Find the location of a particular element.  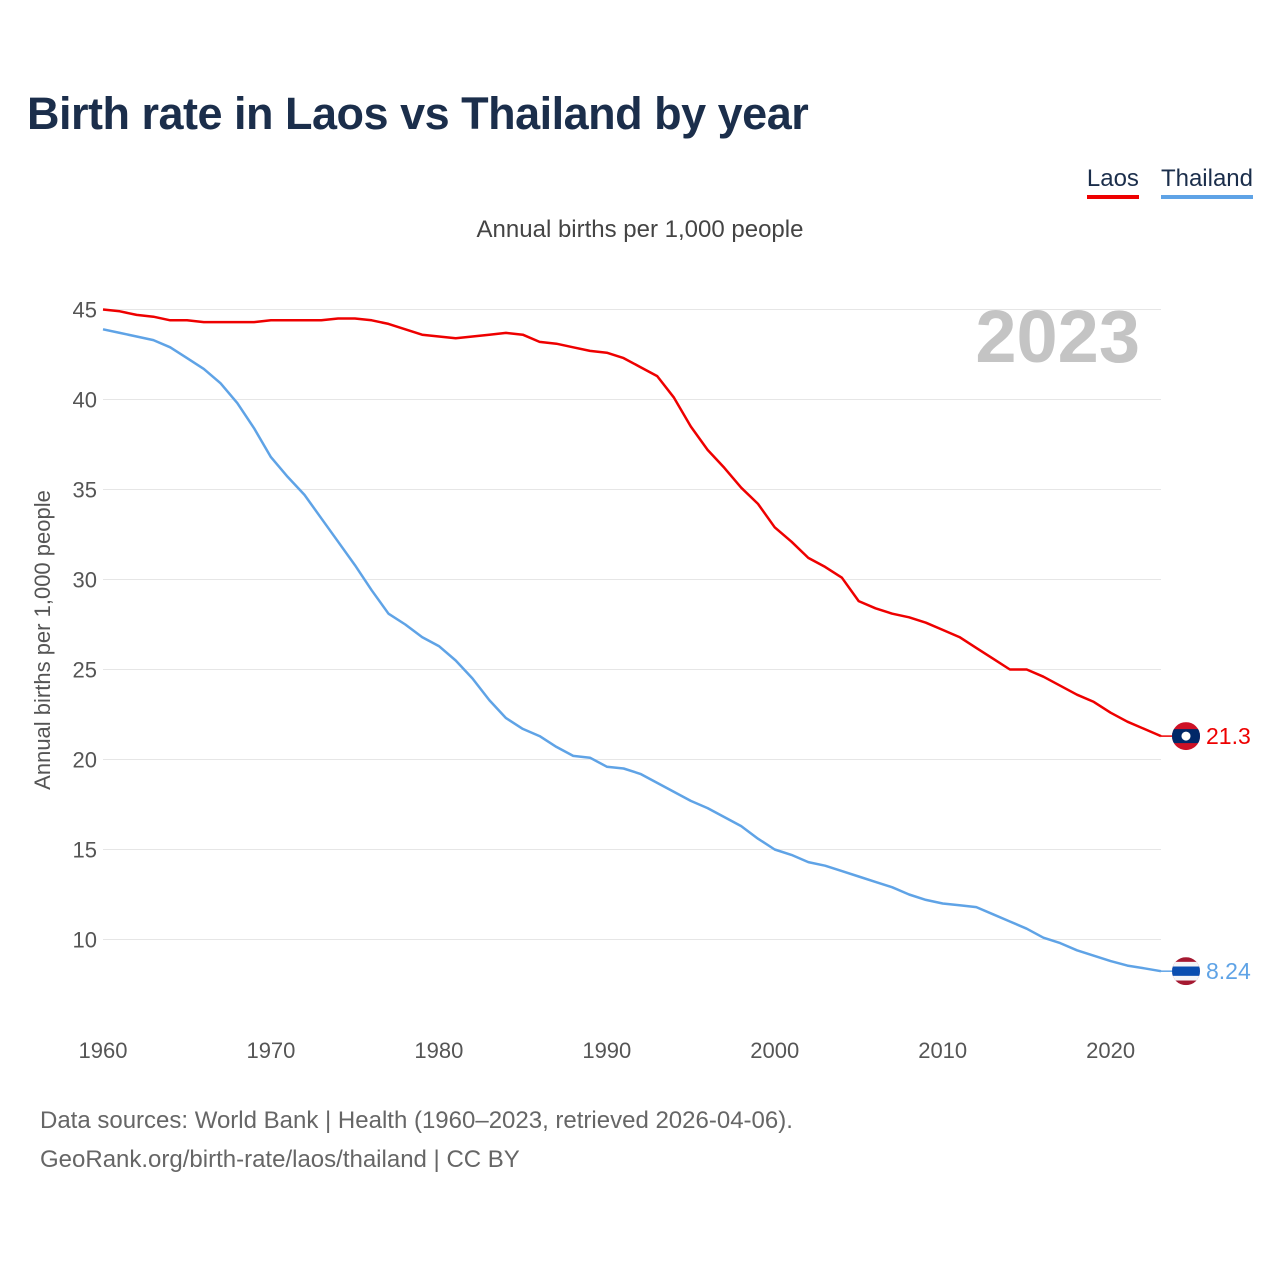

end-value-label-laos: 21.3 is located at coordinates (1228, 736).